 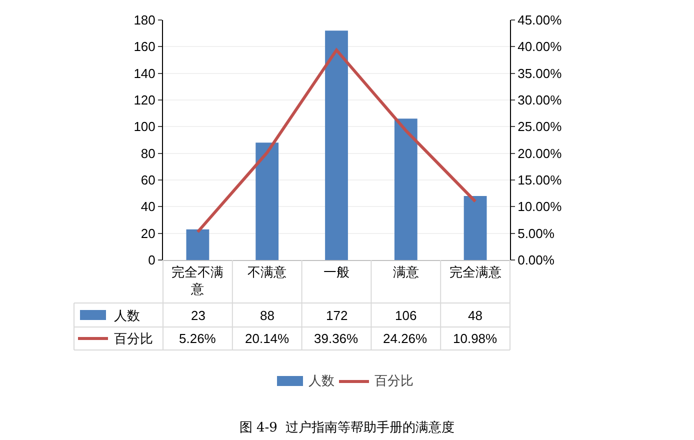 I want to click on y-tick-label: 160, so click(x=145, y=46).